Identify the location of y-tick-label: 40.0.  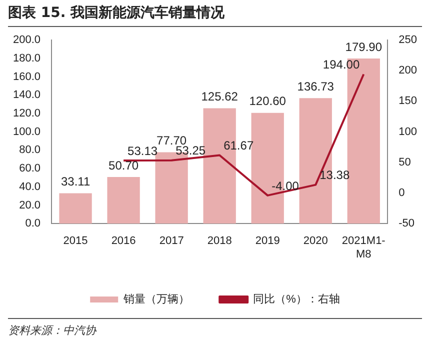
(30, 186).